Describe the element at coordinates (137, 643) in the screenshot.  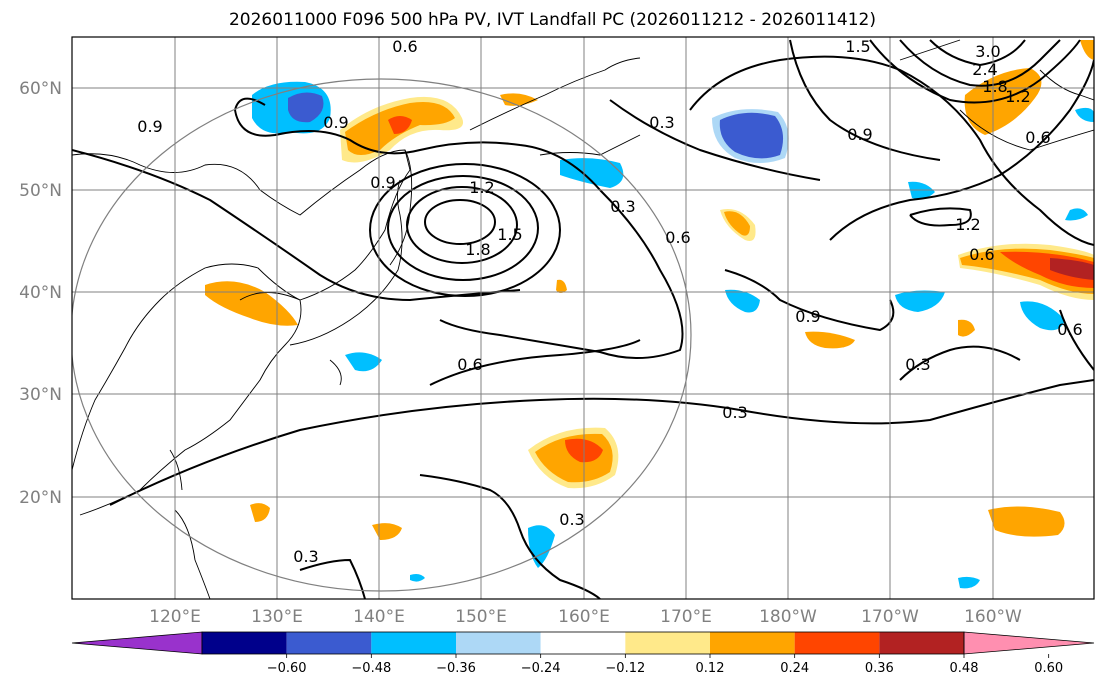
I see `colorbar-extend-low` at that location.